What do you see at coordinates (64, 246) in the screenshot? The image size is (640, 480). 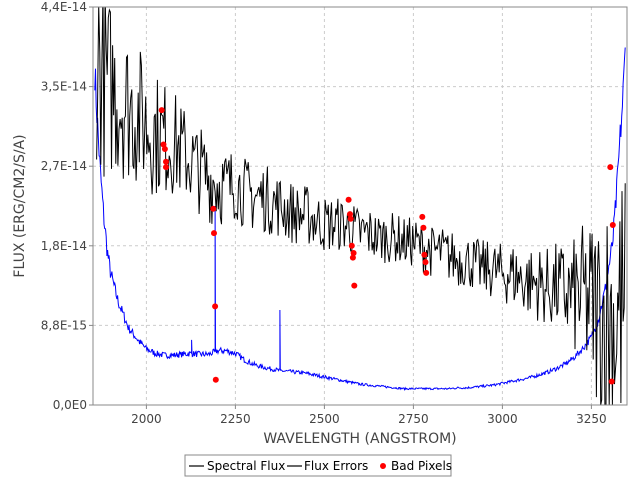 I see `y-tick-label: 1,8E-14` at bounding box center [64, 246].